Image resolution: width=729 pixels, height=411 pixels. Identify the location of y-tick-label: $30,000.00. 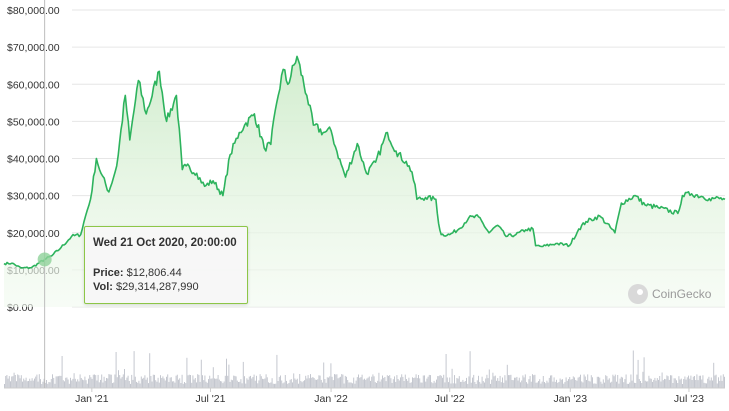
(33, 197).